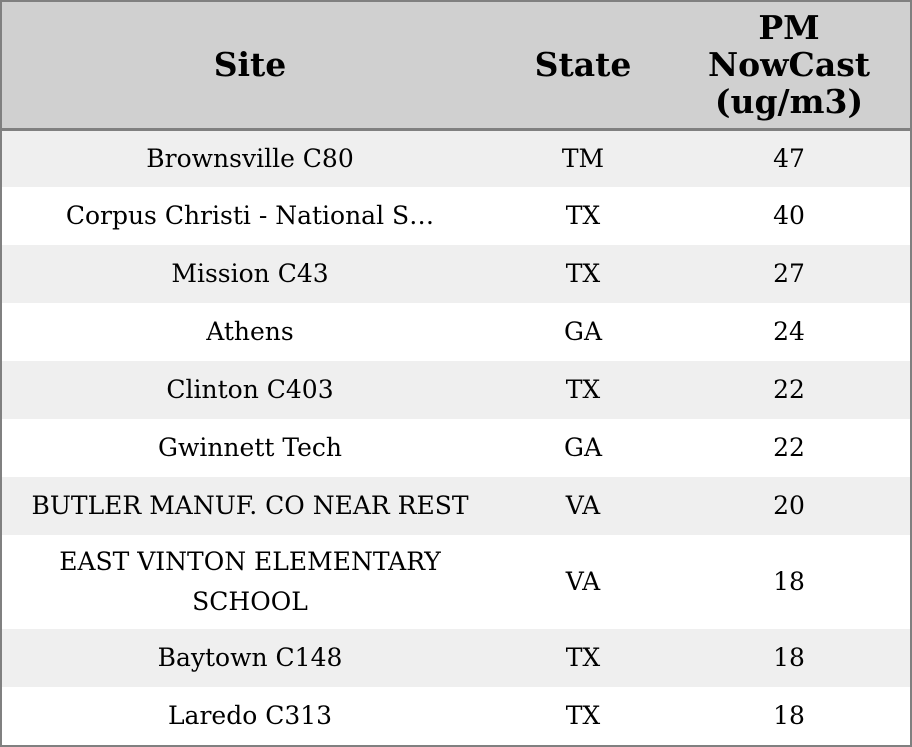 The width and height of the screenshot is (912, 747). Describe the element at coordinates (456, 448) in the screenshot. I see `table-row: Gwinnett Tech GA 22` at that location.